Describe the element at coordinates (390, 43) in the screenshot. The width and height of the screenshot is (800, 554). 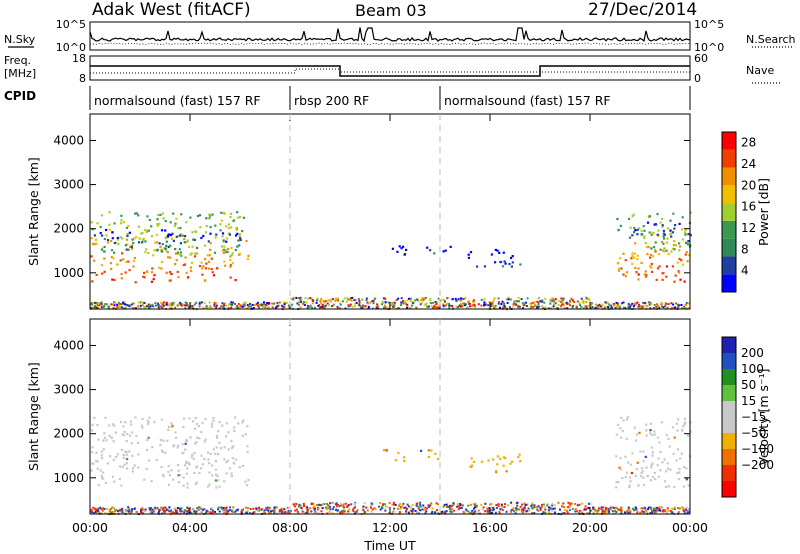
I see `search-noise-series` at that location.